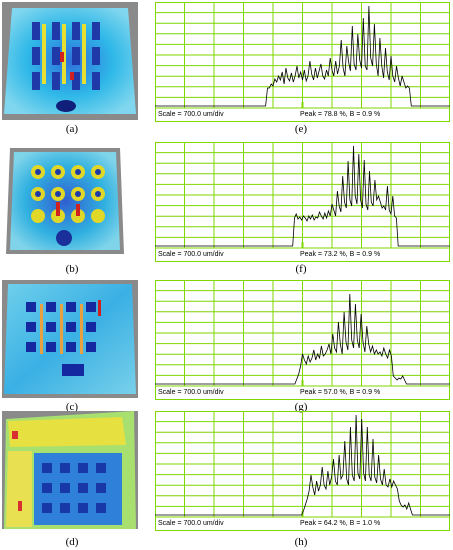 The height and width of the screenshot is (550, 453). What do you see at coordinates (70, 201) in the screenshot?
I see `surface-map-image-b` at bounding box center [70, 201].